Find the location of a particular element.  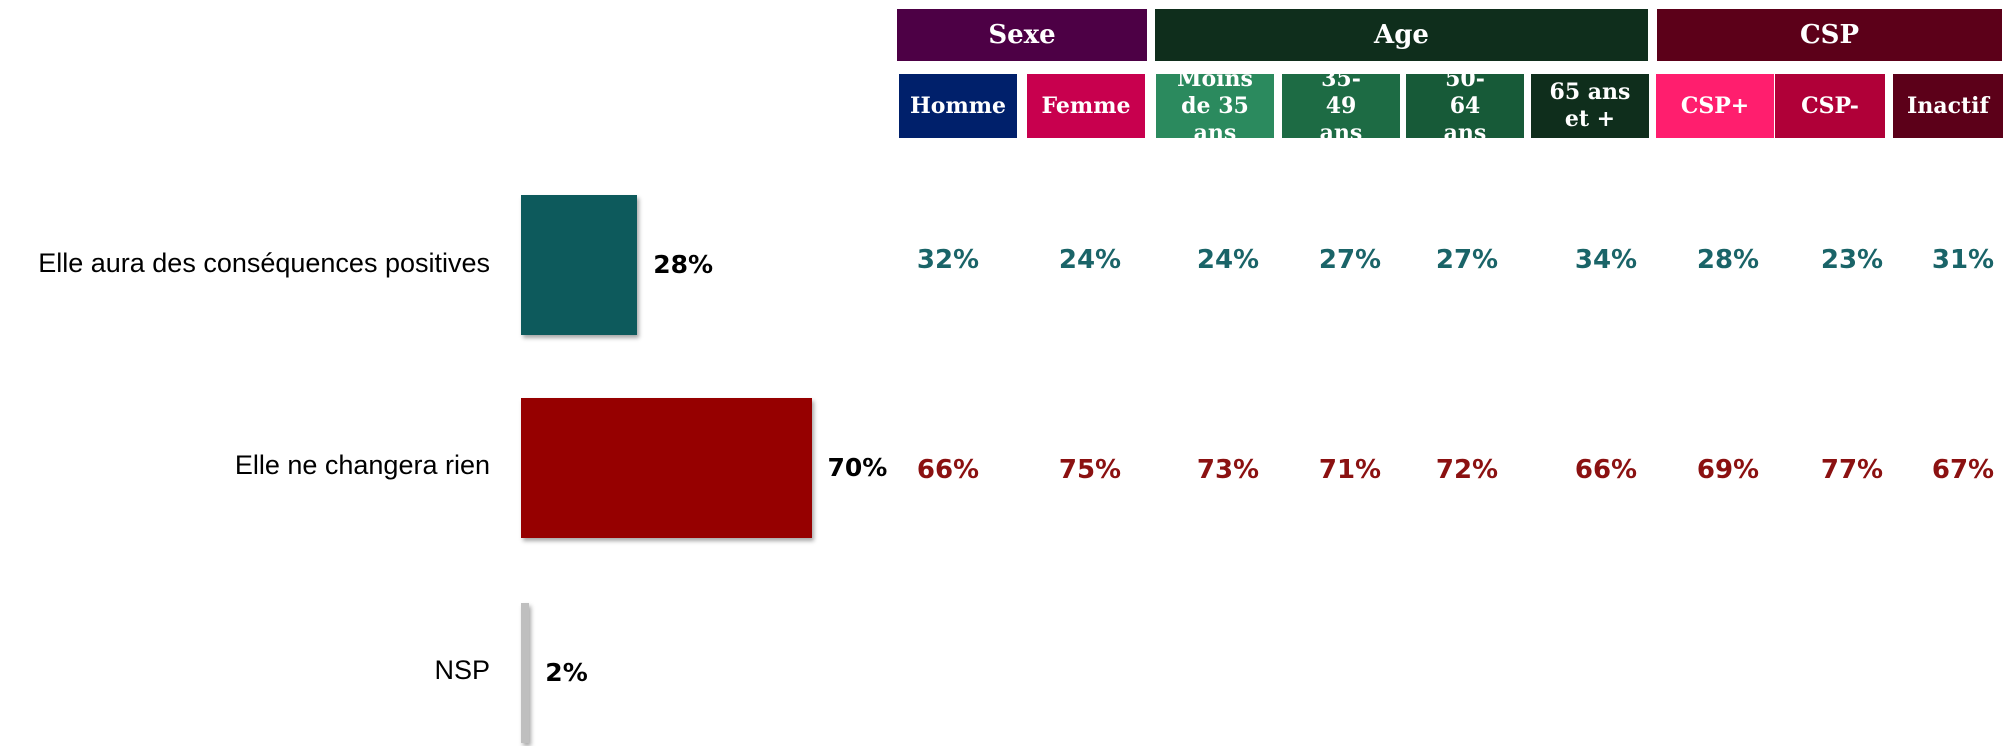

cell-positives-50-64: 27% is located at coordinates (1467, 260).